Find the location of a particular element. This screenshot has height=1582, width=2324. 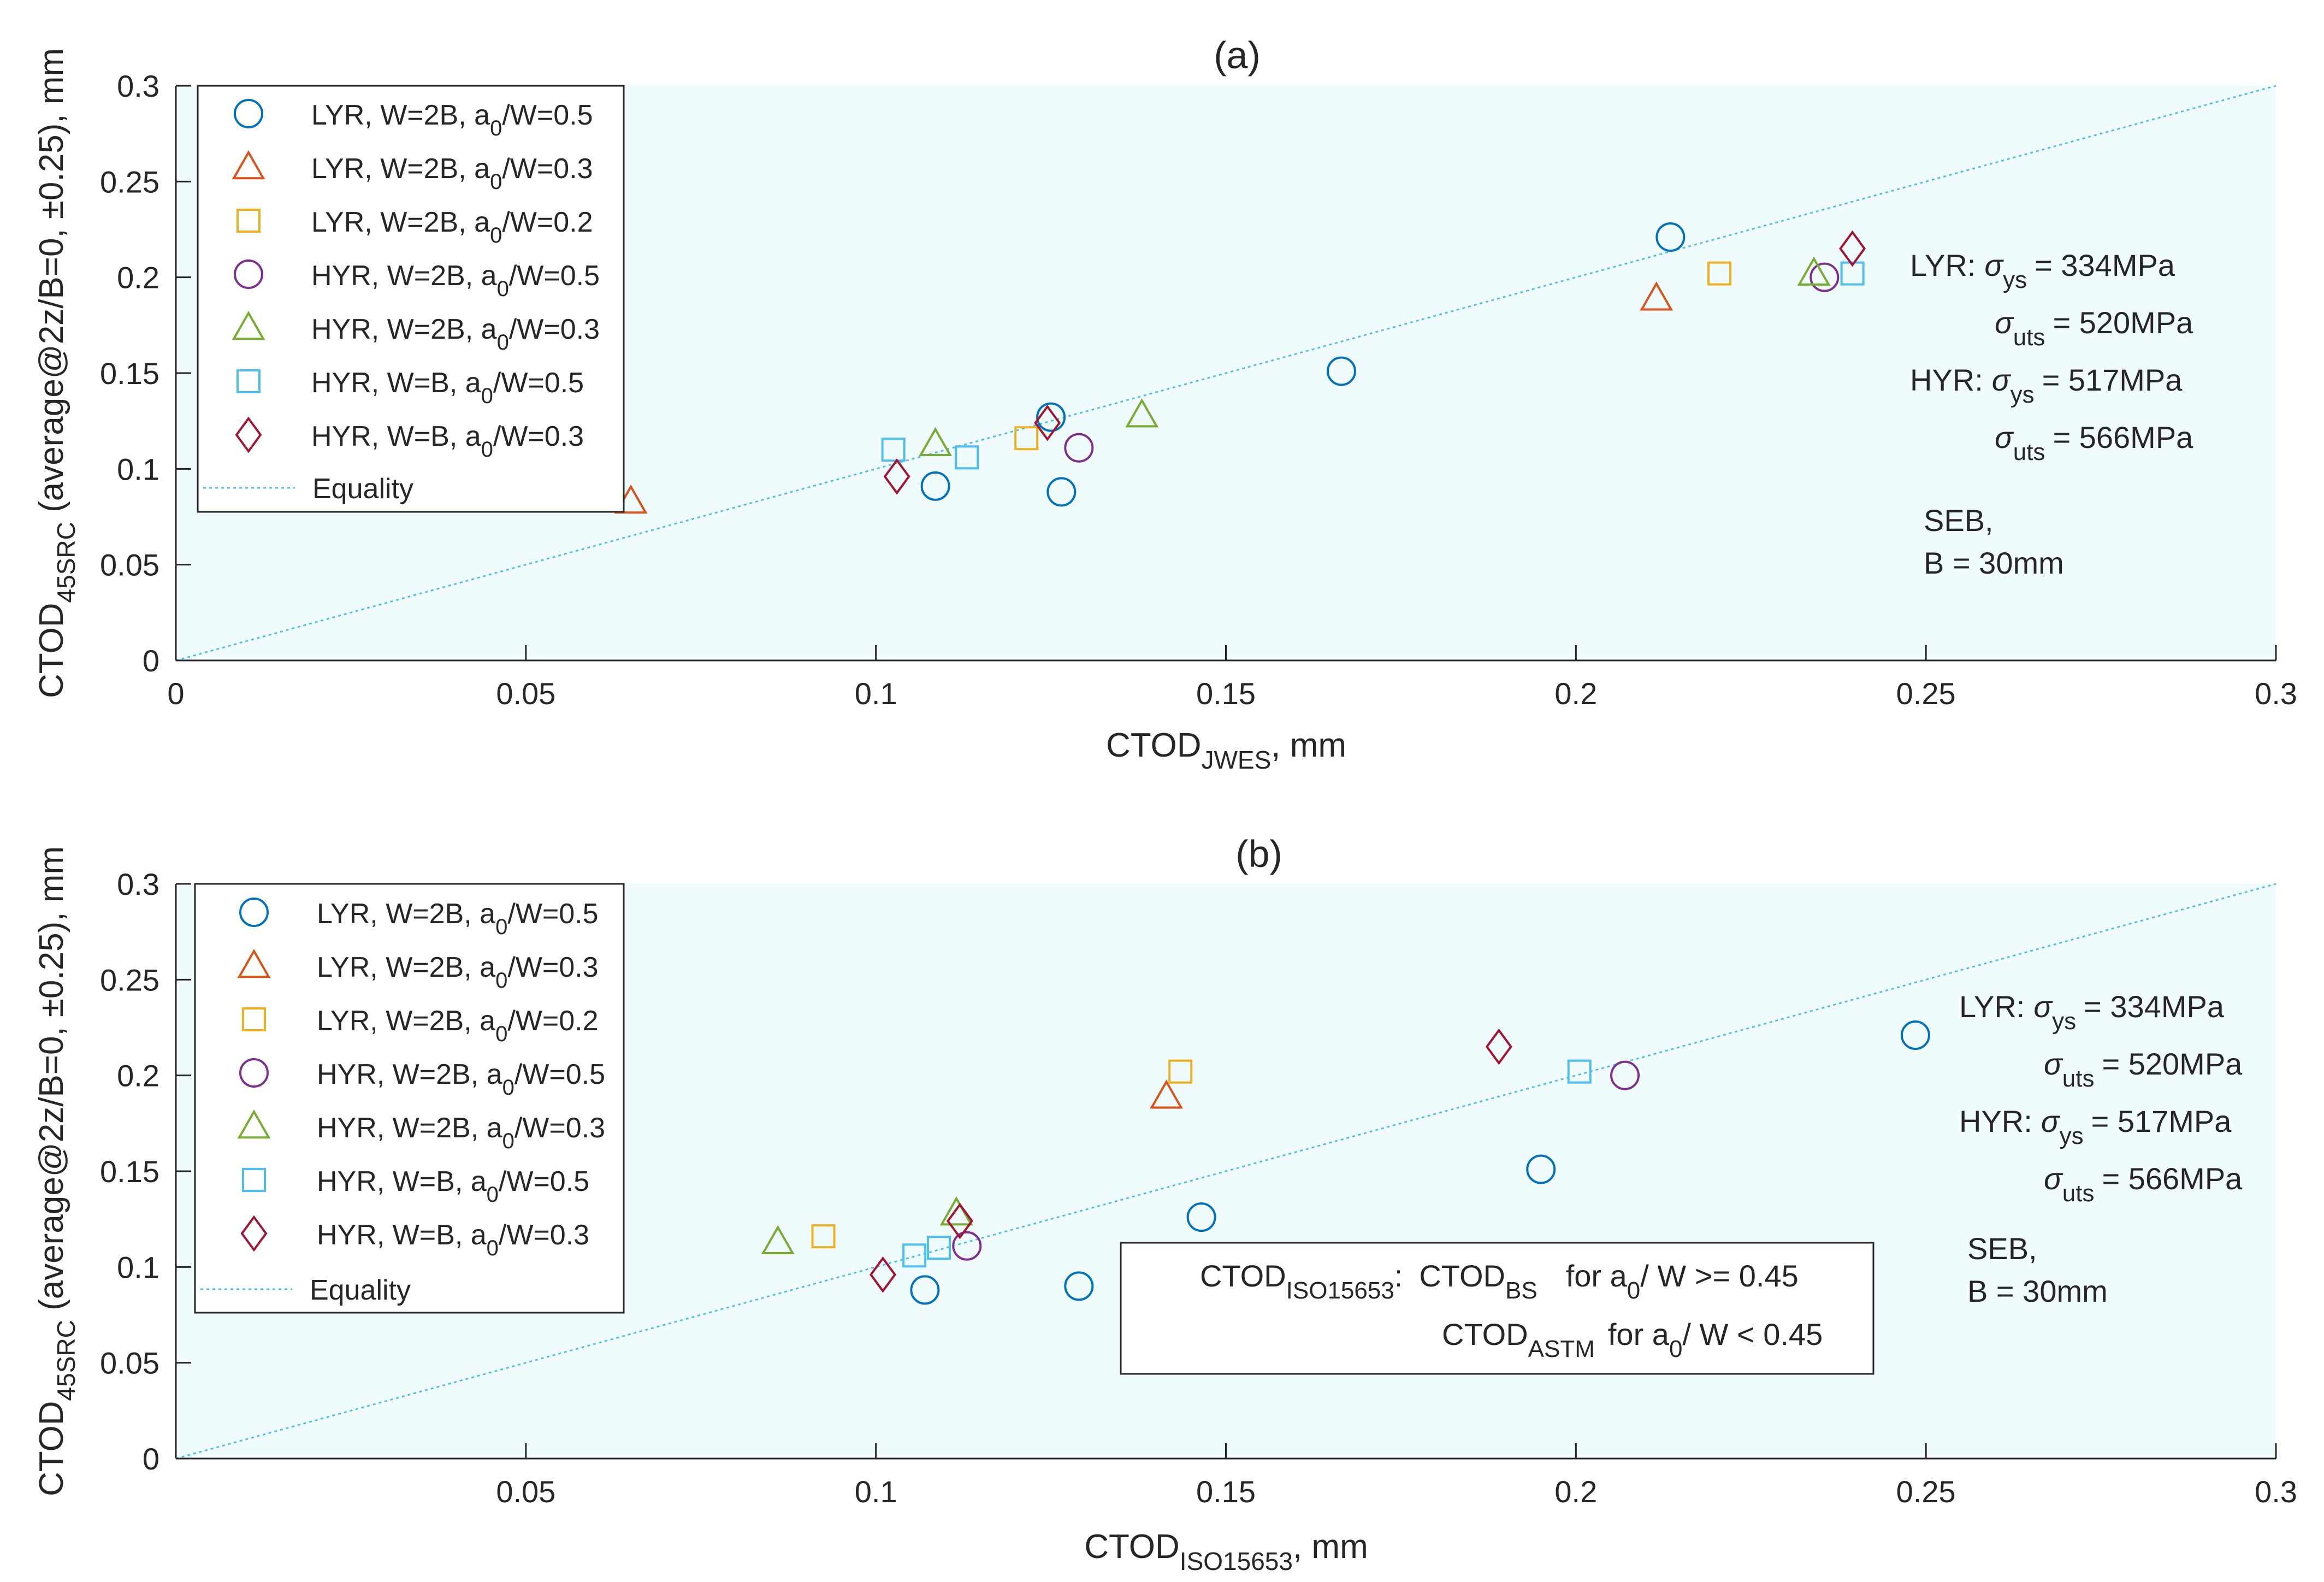

x-tick-label: 0.2 is located at coordinates (1576, 1491).